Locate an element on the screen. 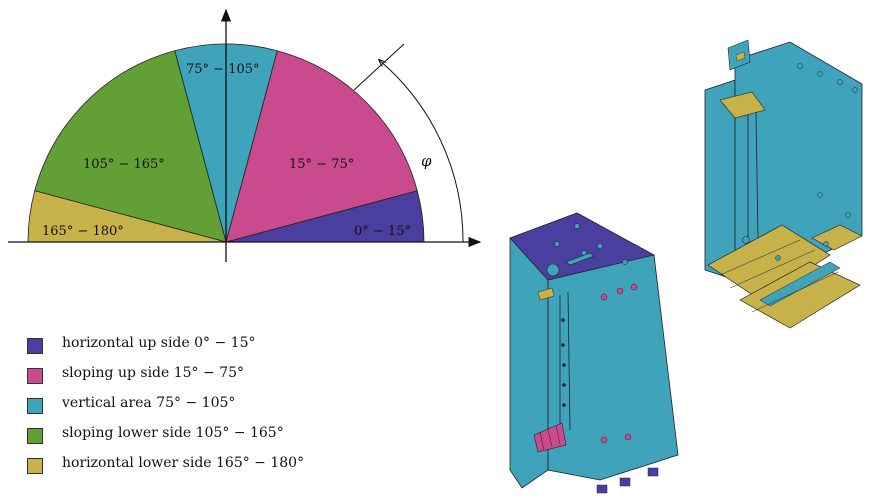 The height and width of the screenshot is (498, 874). sector-label-horizontal-lower: 165° − 180° is located at coordinates (83, 231).